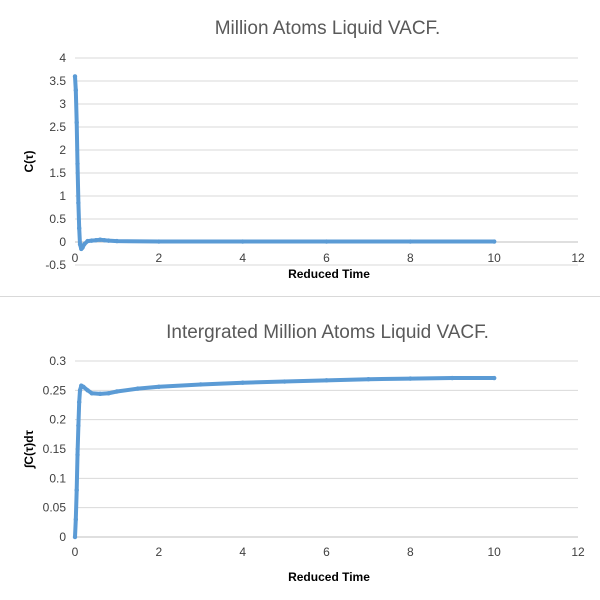 This screenshot has height=600, width=600. Describe the element at coordinates (62, 58) in the screenshot. I see `y-tick-label: 4` at that location.